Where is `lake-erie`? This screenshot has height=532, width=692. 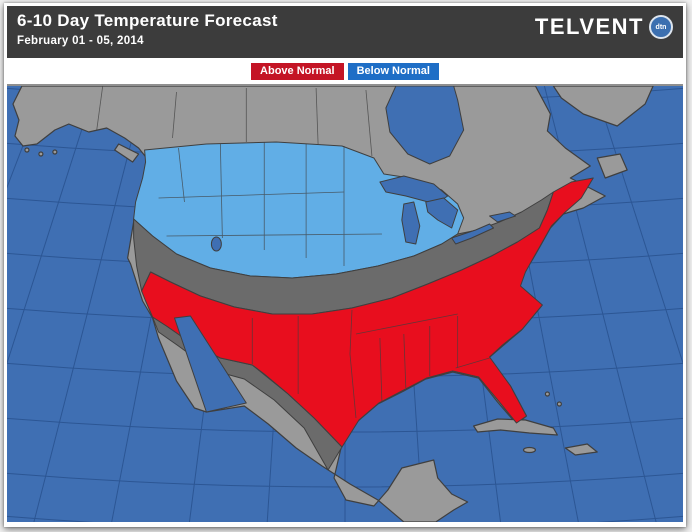
lake-erie is located at coordinates (473, 234).